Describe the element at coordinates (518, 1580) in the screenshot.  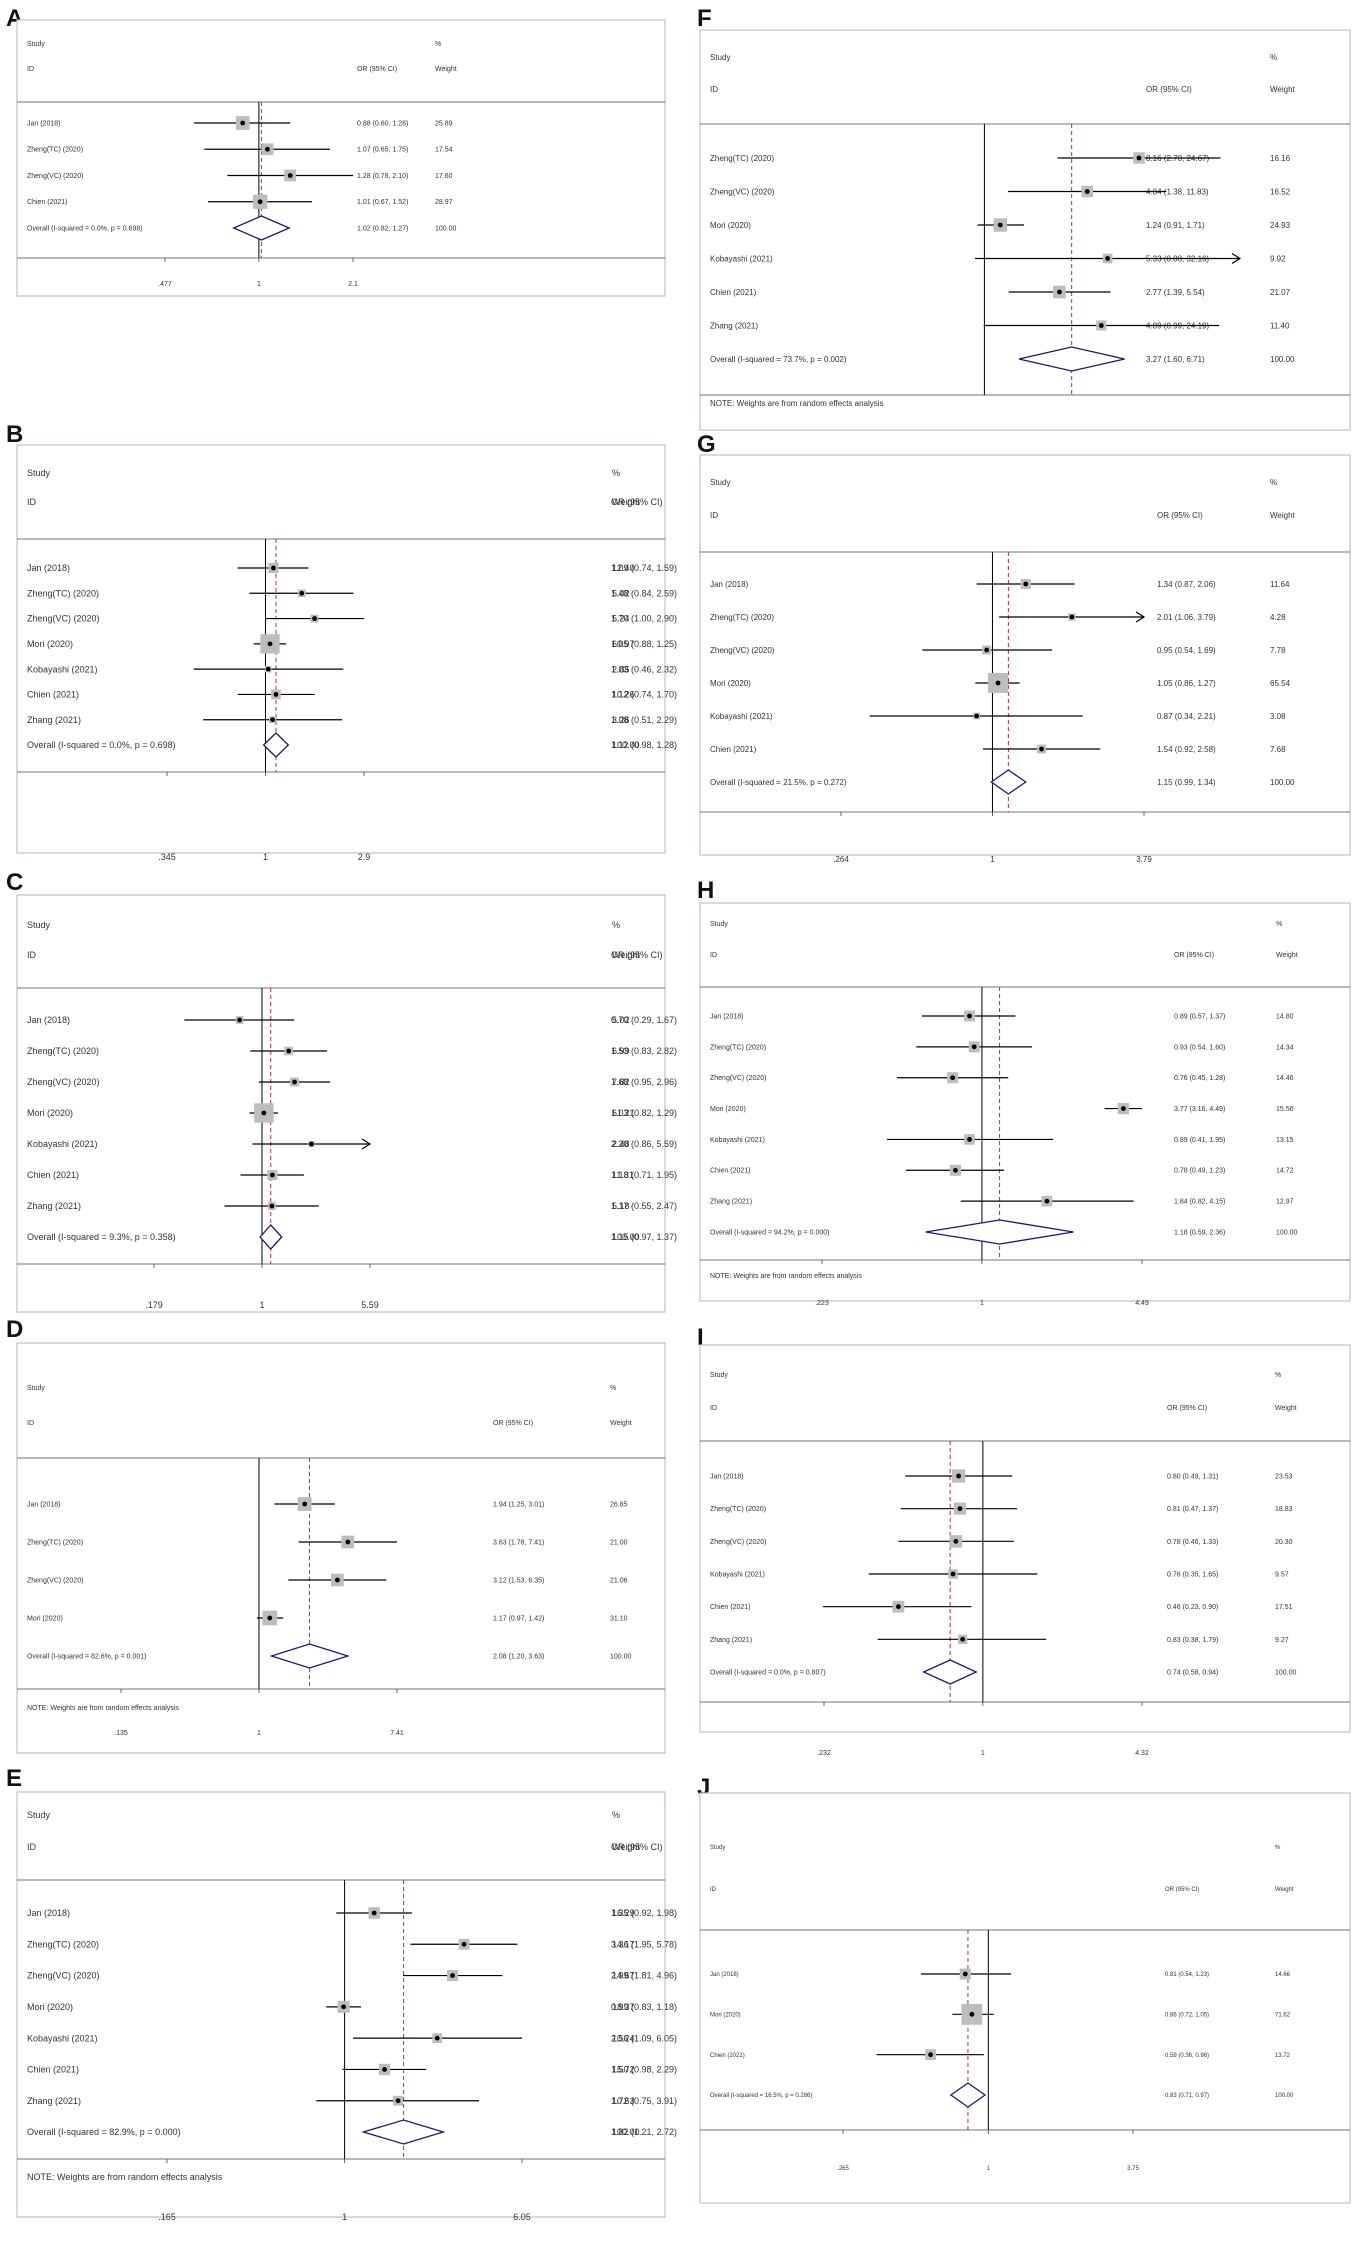
I see `study-ci-text: 3.12 (1.53, 6.35)` at that location.